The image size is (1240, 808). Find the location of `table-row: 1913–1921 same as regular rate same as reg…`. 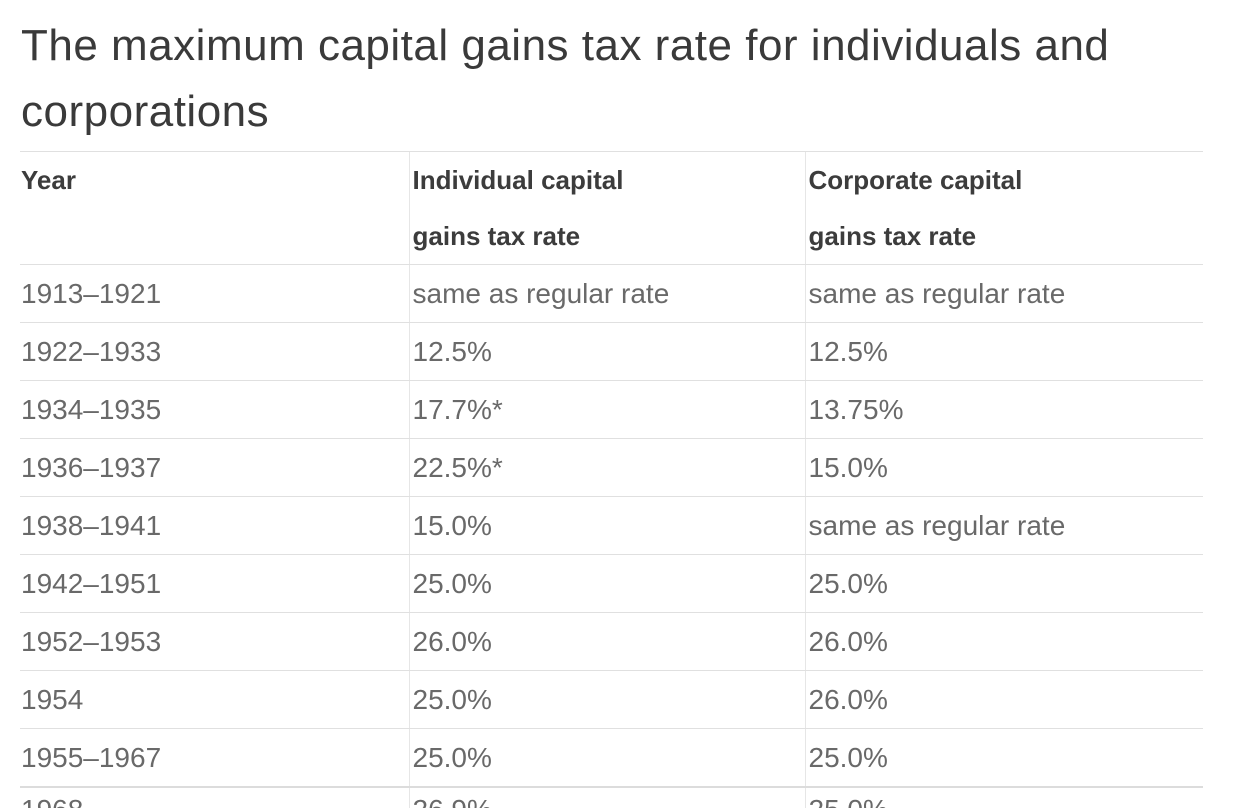

table-row: 1913–1921 same as regular rate same as reg… is located at coordinates (611, 293).